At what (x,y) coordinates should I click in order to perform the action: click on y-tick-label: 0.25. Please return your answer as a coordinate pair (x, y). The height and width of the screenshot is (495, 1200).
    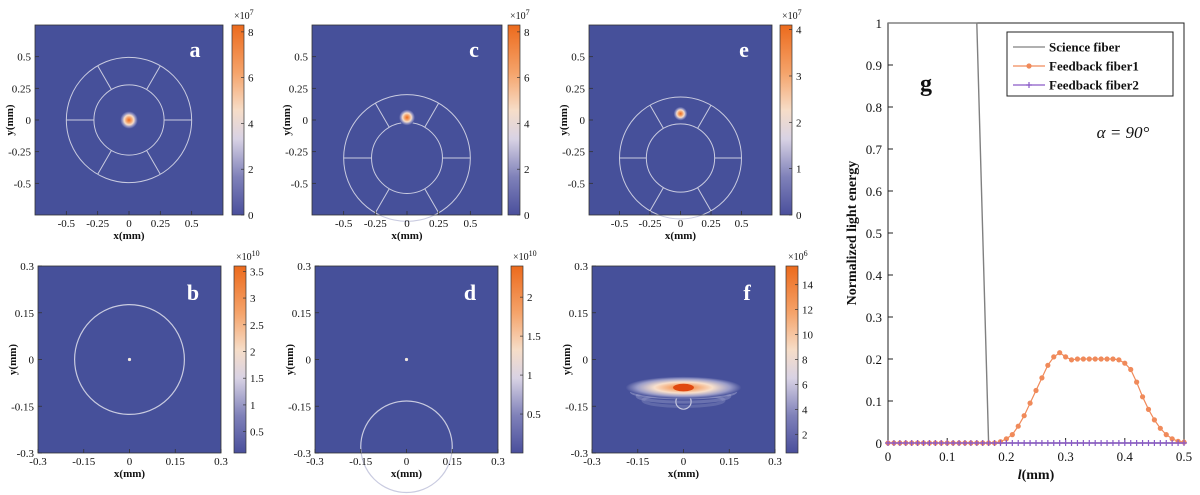
    Looking at the image, I should click on (576, 89).